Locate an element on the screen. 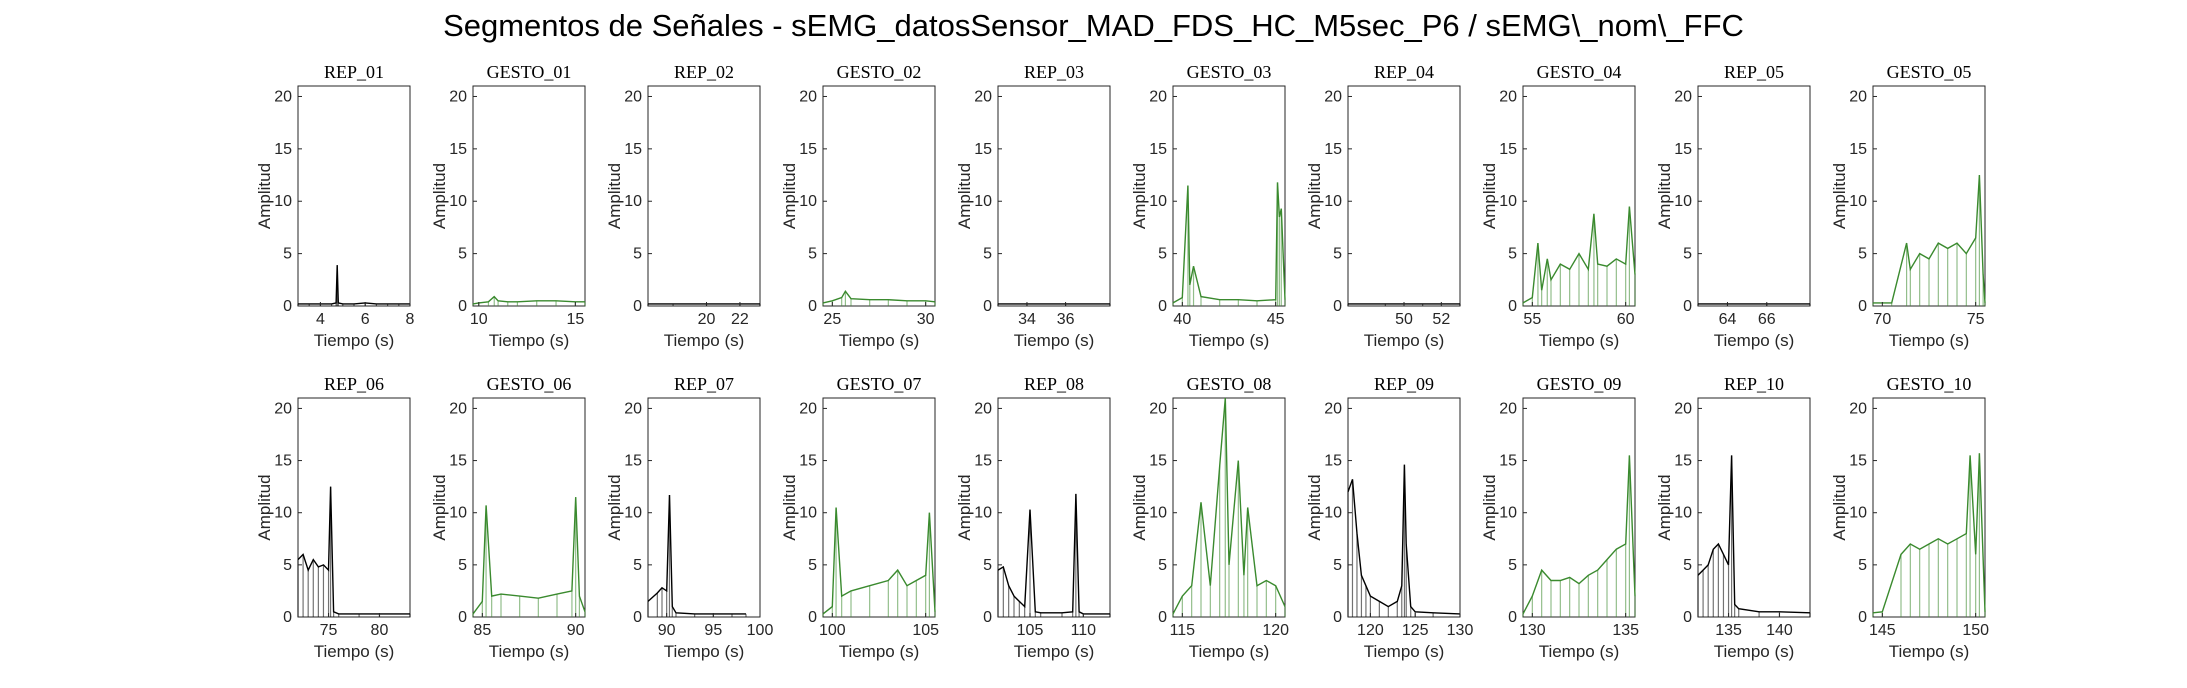 This screenshot has height=688, width=2187. subplot-title: REP_01 is located at coordinates (354, 72).